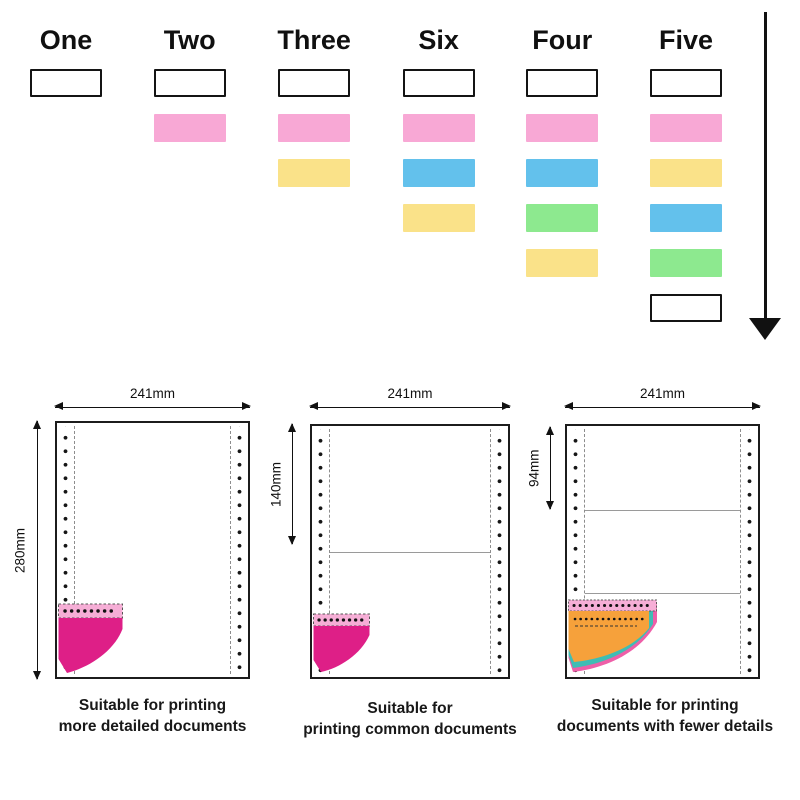 This screenshot has width=800, height=800. What do you see at coordinates (152, 726) in the screenshot?
I see `caption-line: more detailed documents` at bounding box center [152, 726].